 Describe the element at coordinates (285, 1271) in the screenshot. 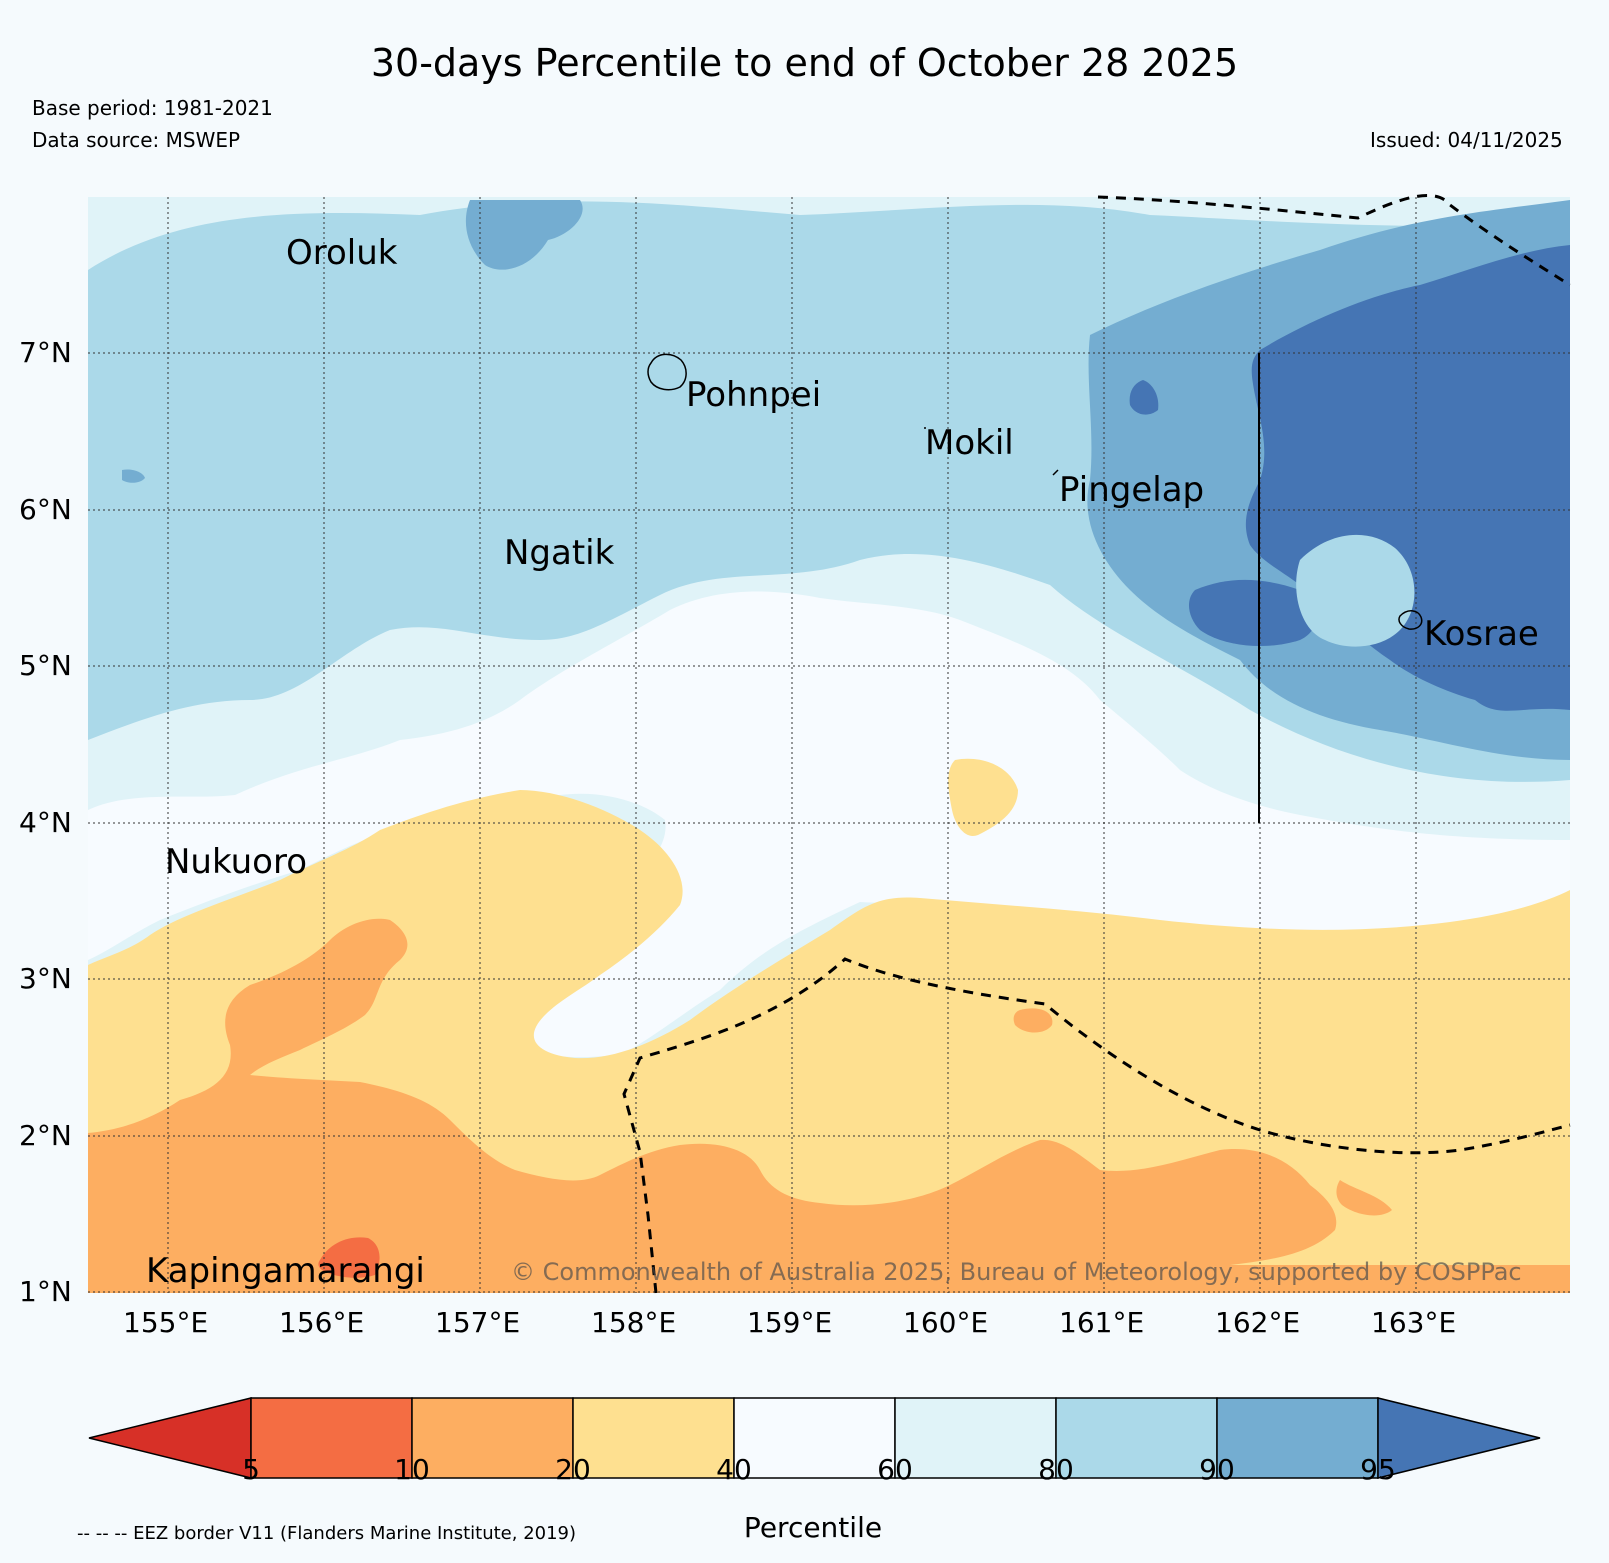

I see `place-kapingamarangi: Kapingamarangi` at that location.